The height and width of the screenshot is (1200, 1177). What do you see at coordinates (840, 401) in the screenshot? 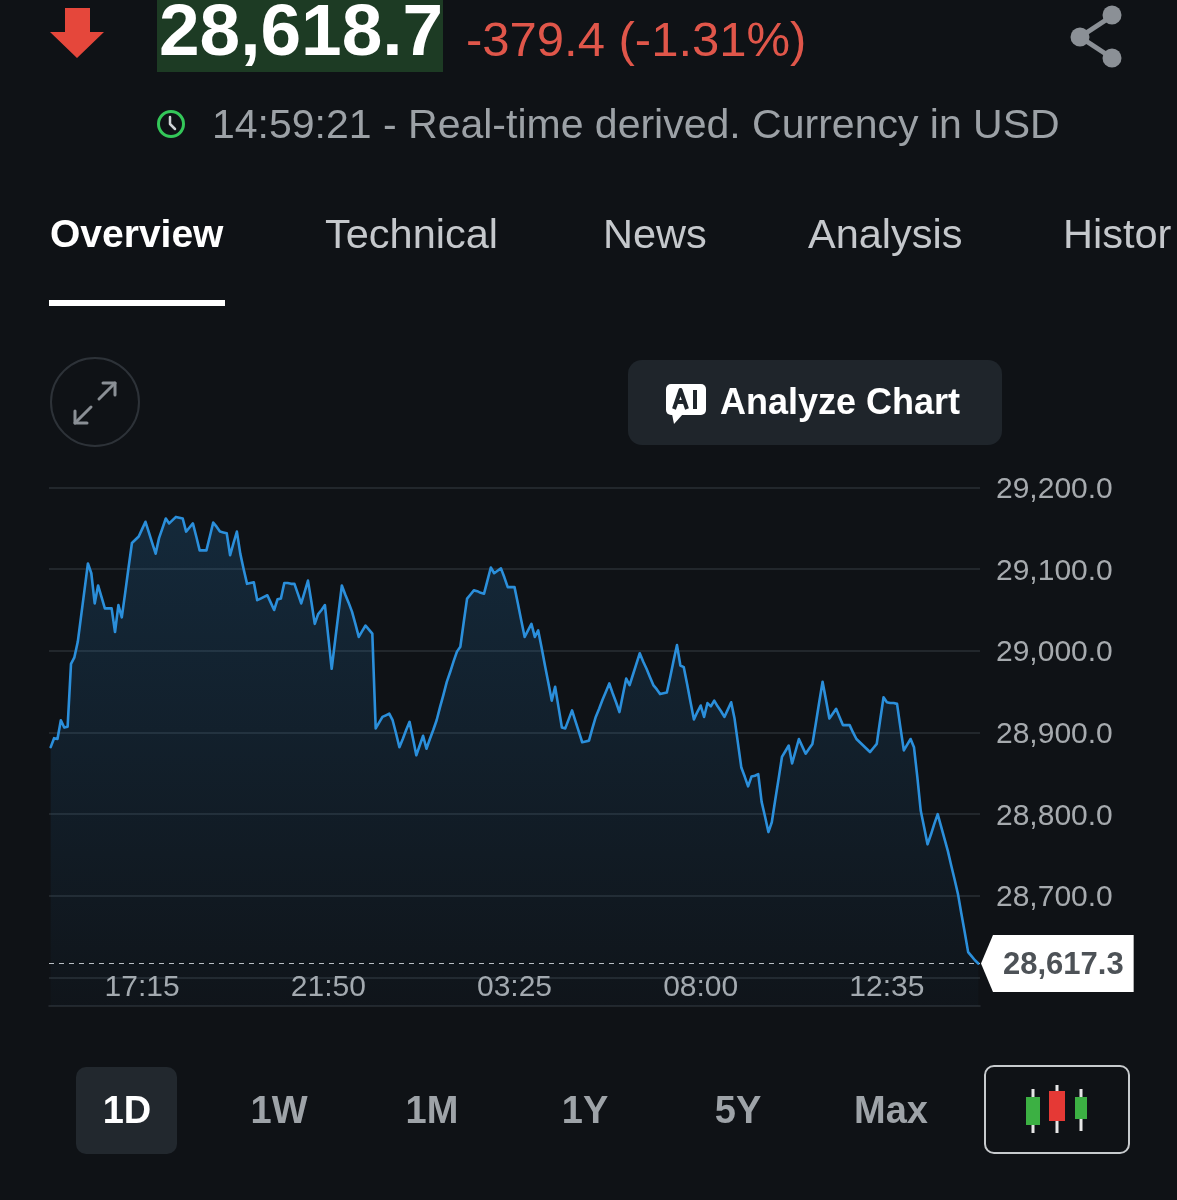
I see `text: Analyze Chart` at bounding box center [840, 401].